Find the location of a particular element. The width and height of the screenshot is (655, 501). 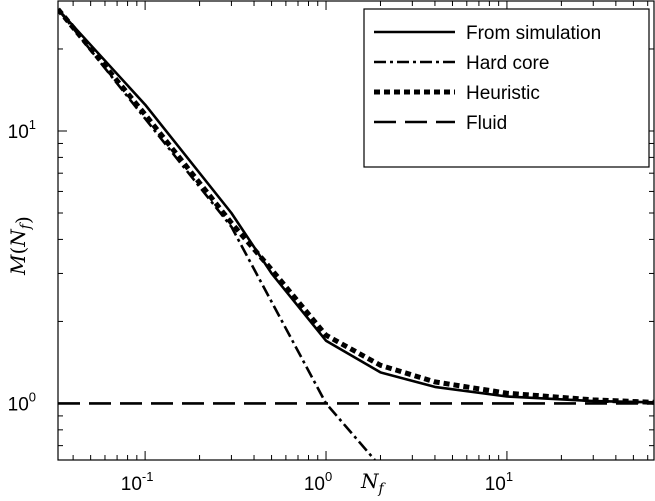

y-axis-label: M(Nf) is located at coordinates (20, 246).